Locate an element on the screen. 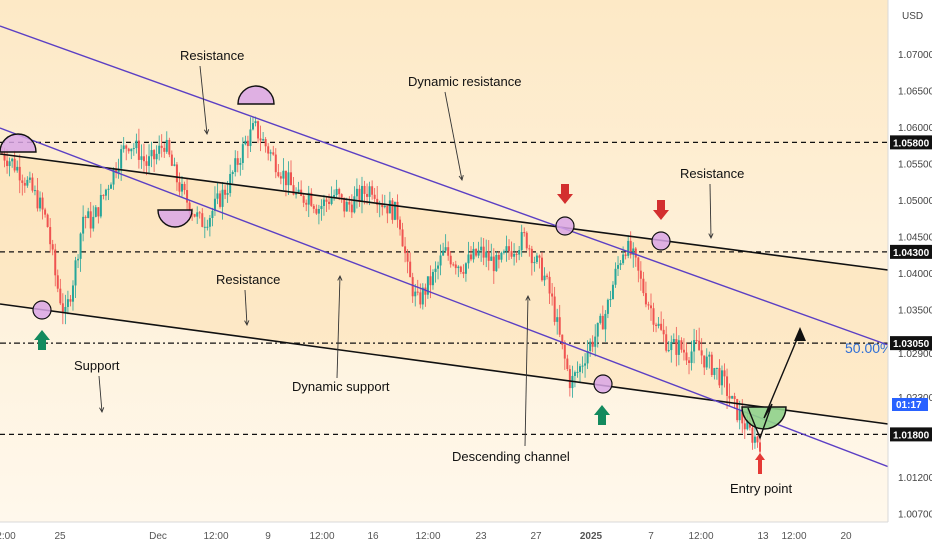 The height and width of the screenshot is (550, 932). pointer-support is located at coordinates (100, 394).